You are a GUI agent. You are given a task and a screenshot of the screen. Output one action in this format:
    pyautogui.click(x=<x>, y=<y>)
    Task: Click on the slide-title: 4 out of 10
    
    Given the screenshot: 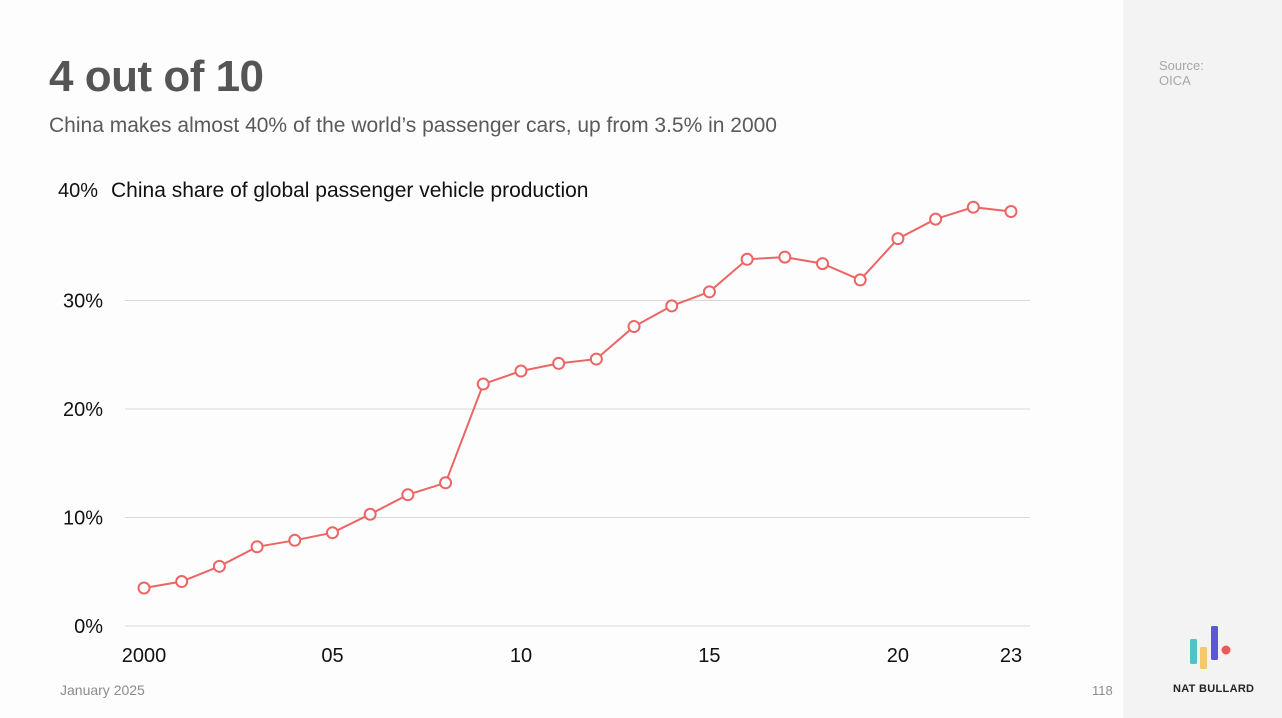 What is the action you would take?
    pyautogui.click(x=156, y=76)
    